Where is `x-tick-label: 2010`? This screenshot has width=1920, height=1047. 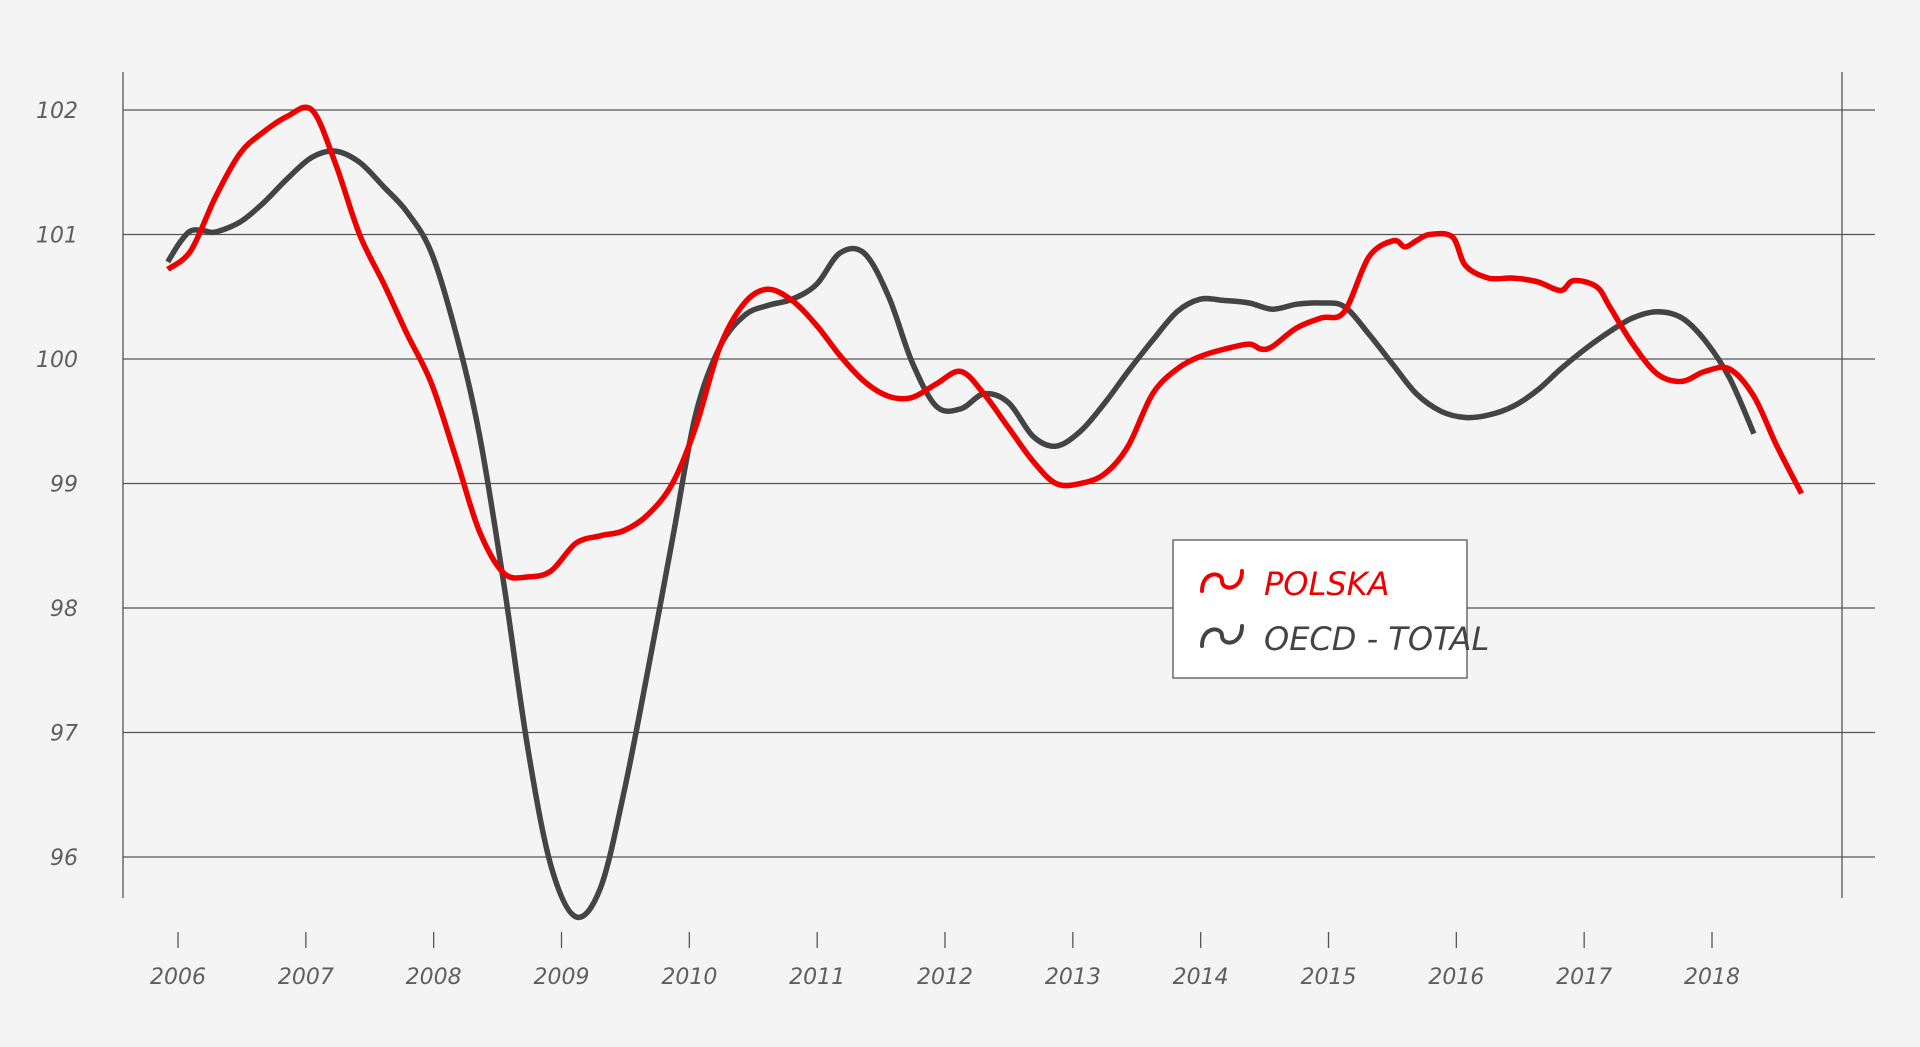 x-tick-label: 2010 is located at coordinates (689, 977).